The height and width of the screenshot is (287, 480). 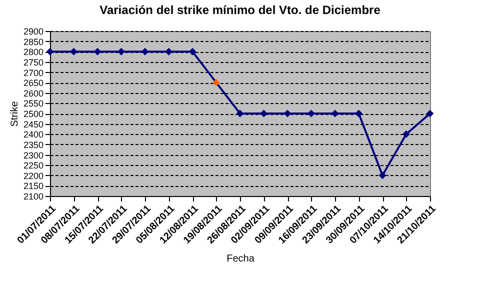 I want to click on y-tick-label: 2250, so click(x=33, y=165).